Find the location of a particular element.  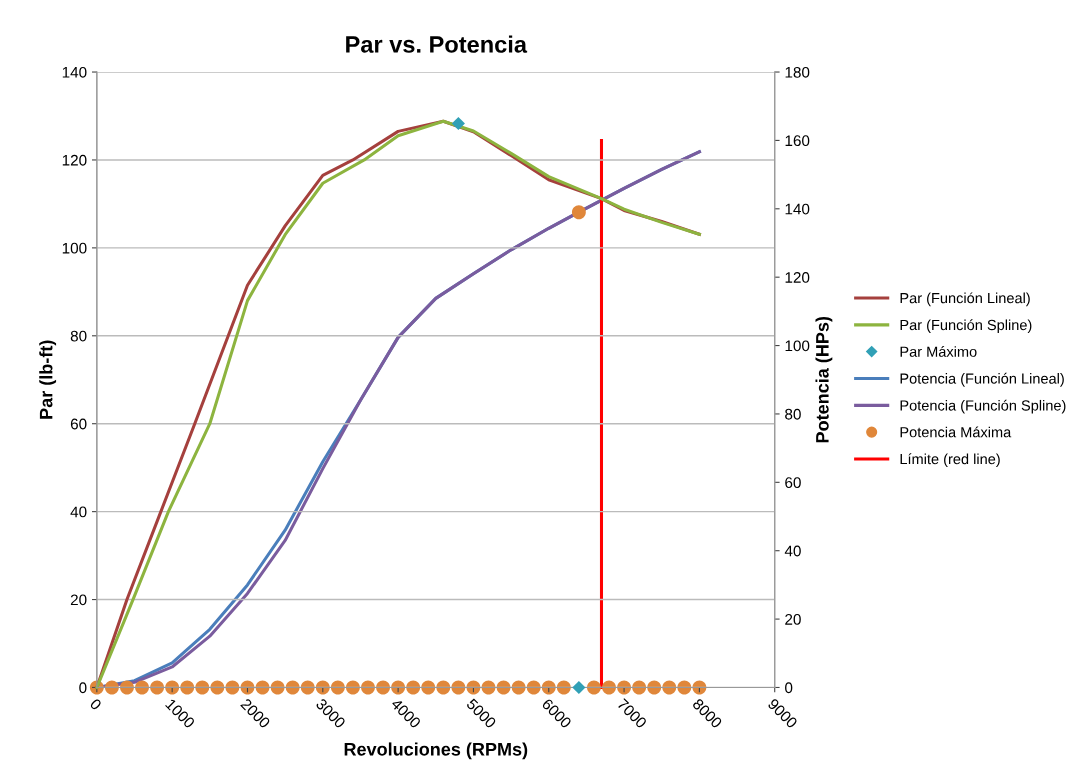

y2-tick-label: 120 is located at coordinates (797, 277).